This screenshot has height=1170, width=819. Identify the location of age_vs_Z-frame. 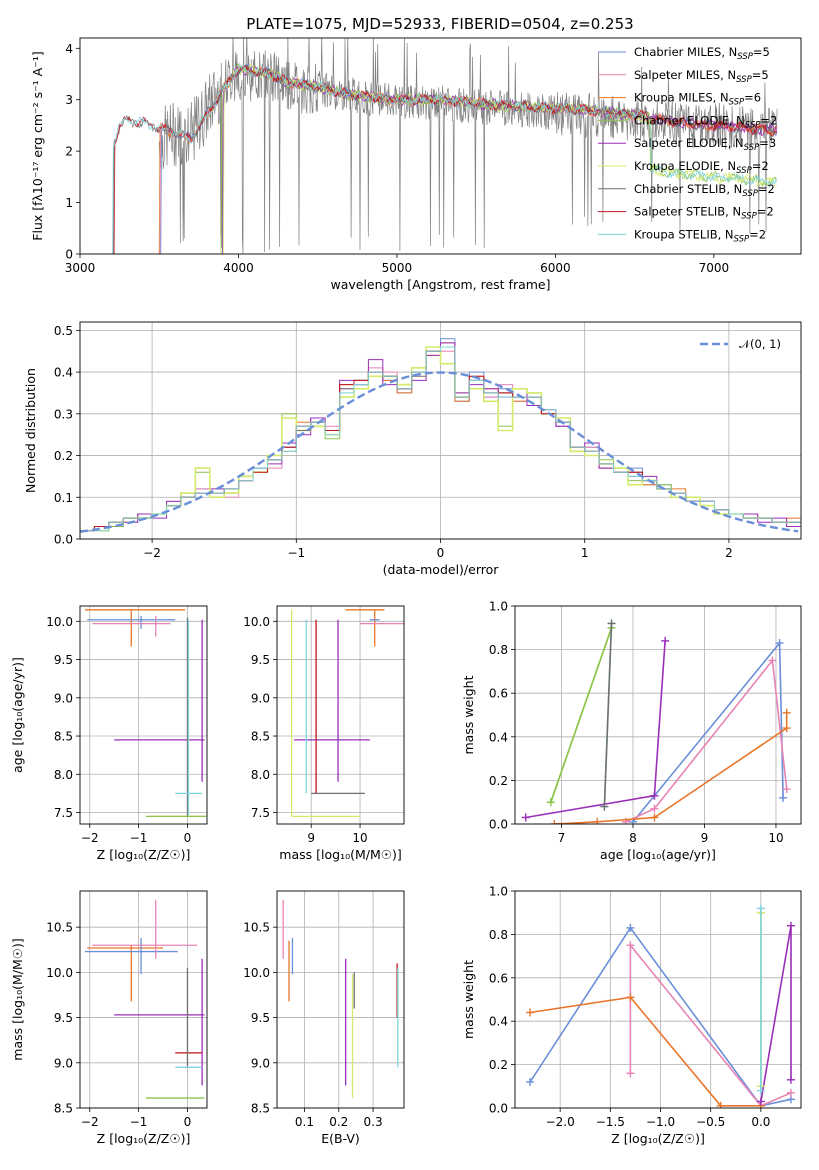
(143, 715).